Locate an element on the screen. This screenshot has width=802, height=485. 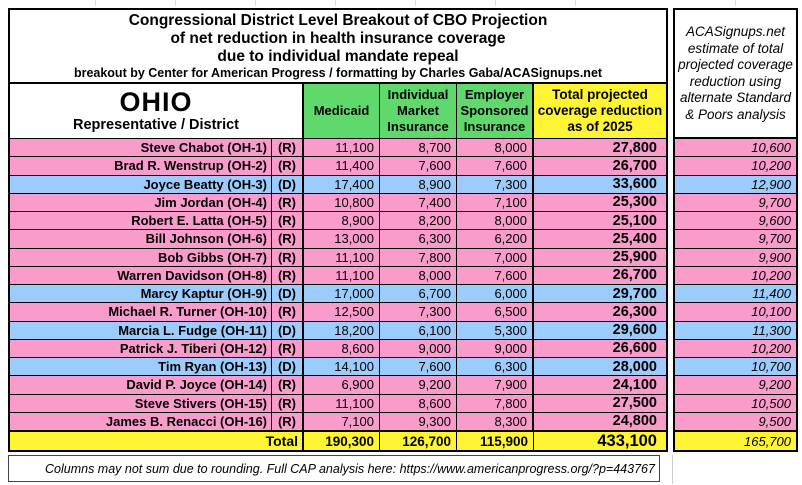
sp-value: 10,500 is located at coordinates (735, 403).